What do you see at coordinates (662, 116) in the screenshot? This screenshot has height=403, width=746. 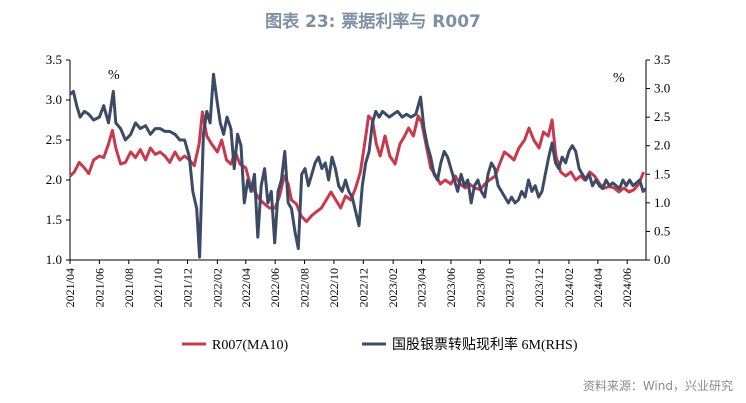 I see `right-tick-label: 2.5` at bounding box center [662, 116].